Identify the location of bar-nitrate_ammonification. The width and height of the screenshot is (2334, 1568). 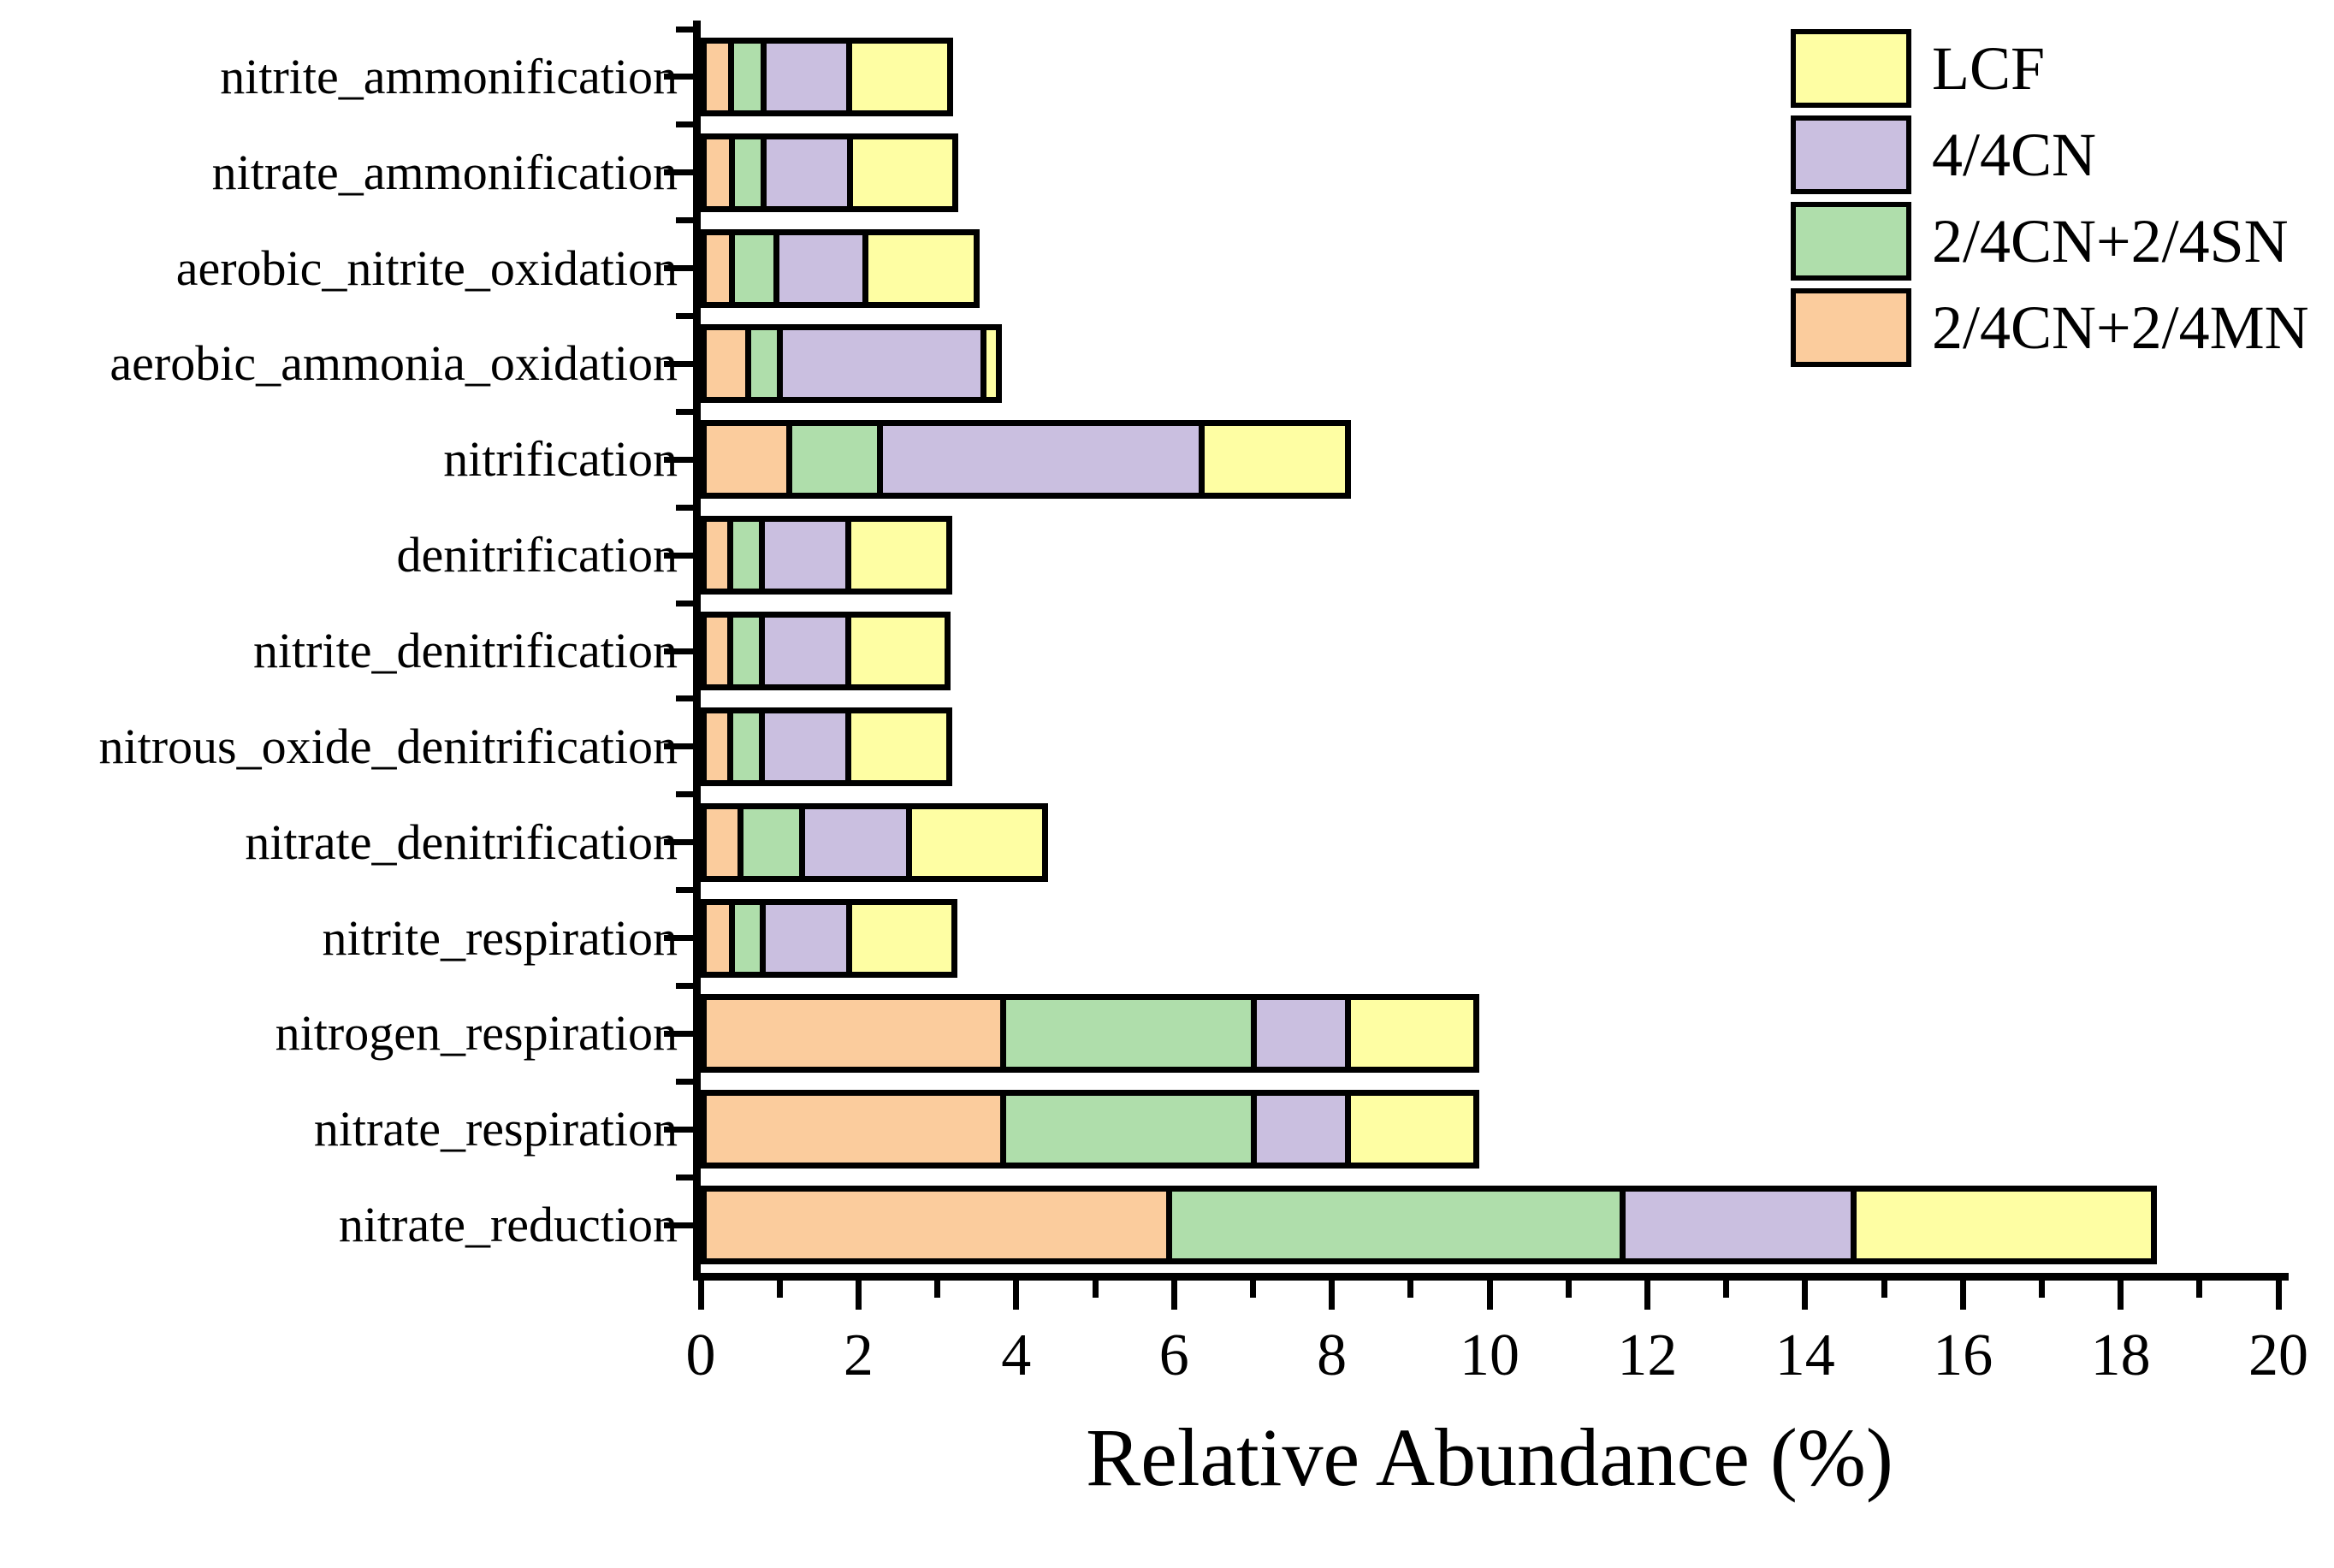
(829, 172).